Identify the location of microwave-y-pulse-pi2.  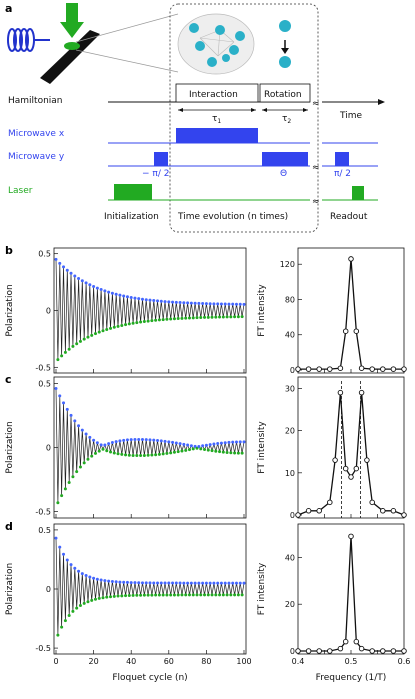
(342, 159).